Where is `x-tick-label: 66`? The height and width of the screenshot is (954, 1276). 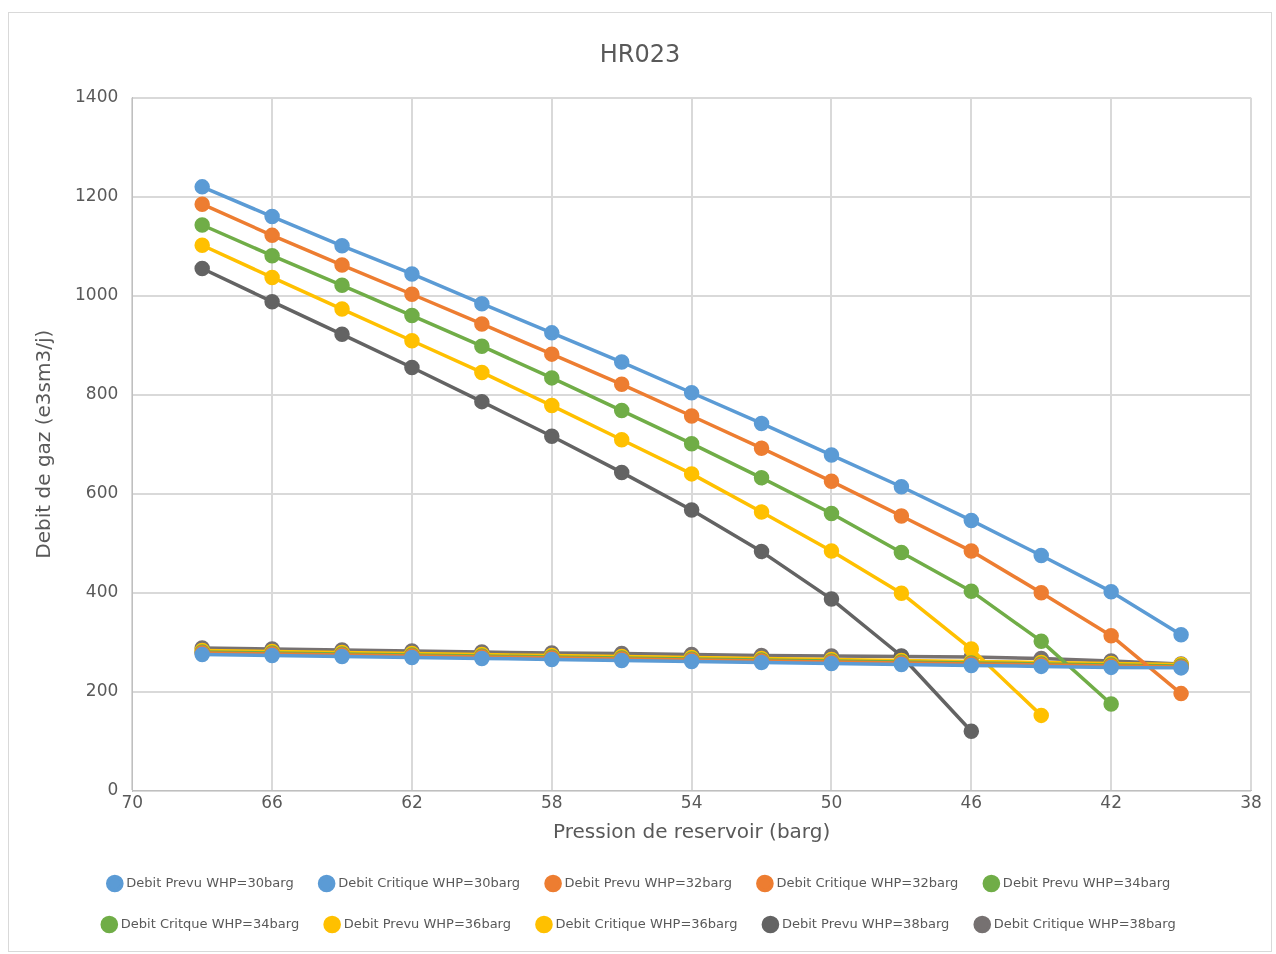 x-tick-label: 66 is located at coordinates (272, 802).